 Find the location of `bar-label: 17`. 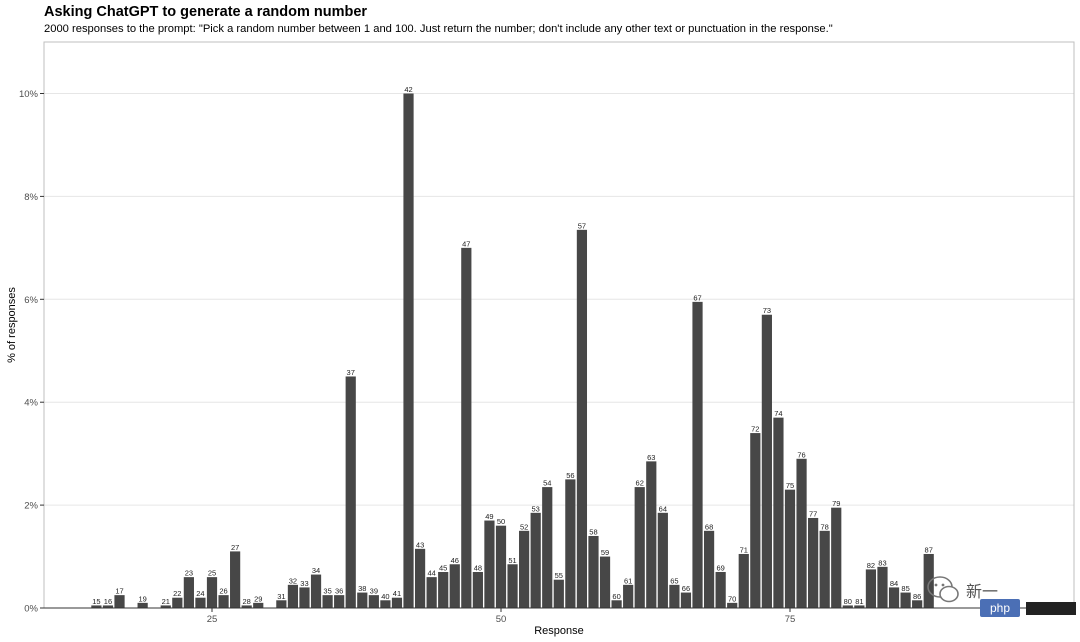

bar-label: 17 is located at coordinates (119, 591).